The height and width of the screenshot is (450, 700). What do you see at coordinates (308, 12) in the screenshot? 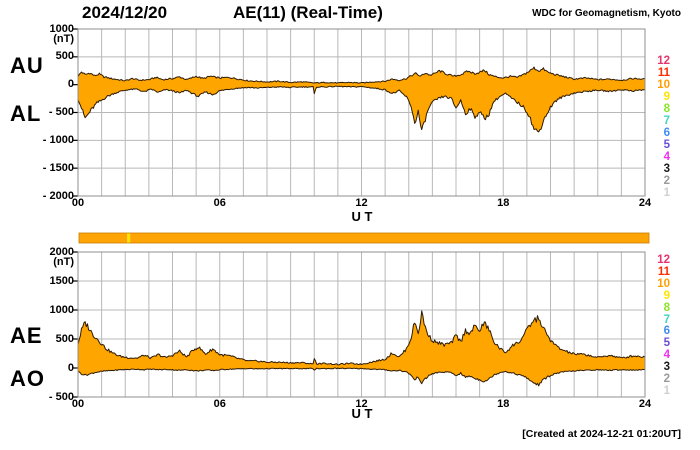
I see `page-title: AE(11) (Real-Time)` at bounding box center [308, 12].